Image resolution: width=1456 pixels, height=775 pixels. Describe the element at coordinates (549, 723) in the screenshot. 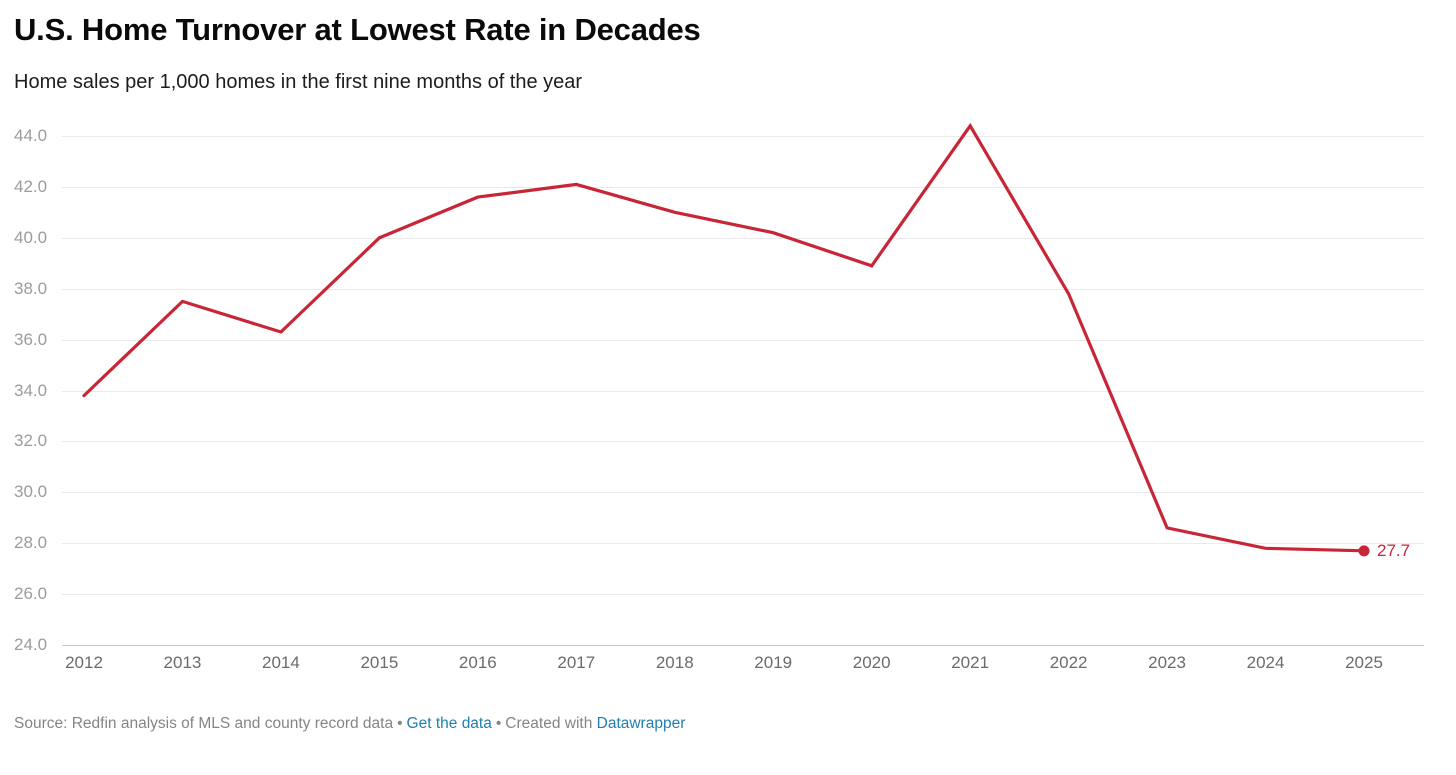

I see `created-with-text: Created with` at that location.